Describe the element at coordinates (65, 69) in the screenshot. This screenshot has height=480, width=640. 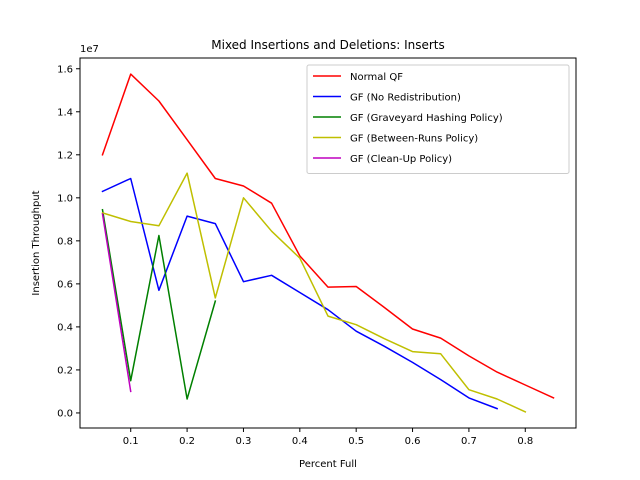
I see `y-tick-label: 1.6` at that location.